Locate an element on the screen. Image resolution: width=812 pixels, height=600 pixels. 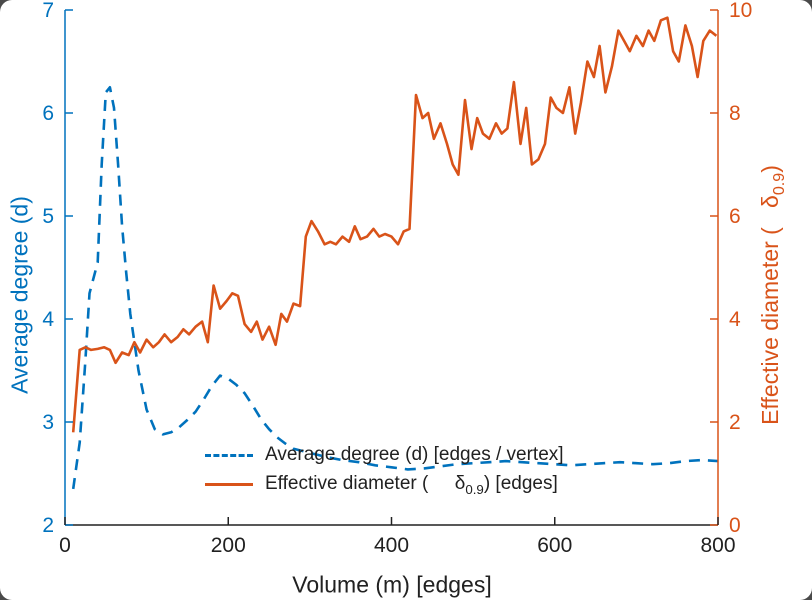
x-axis-label: Volume (m) [edges] is located at coordinates (391, 585).